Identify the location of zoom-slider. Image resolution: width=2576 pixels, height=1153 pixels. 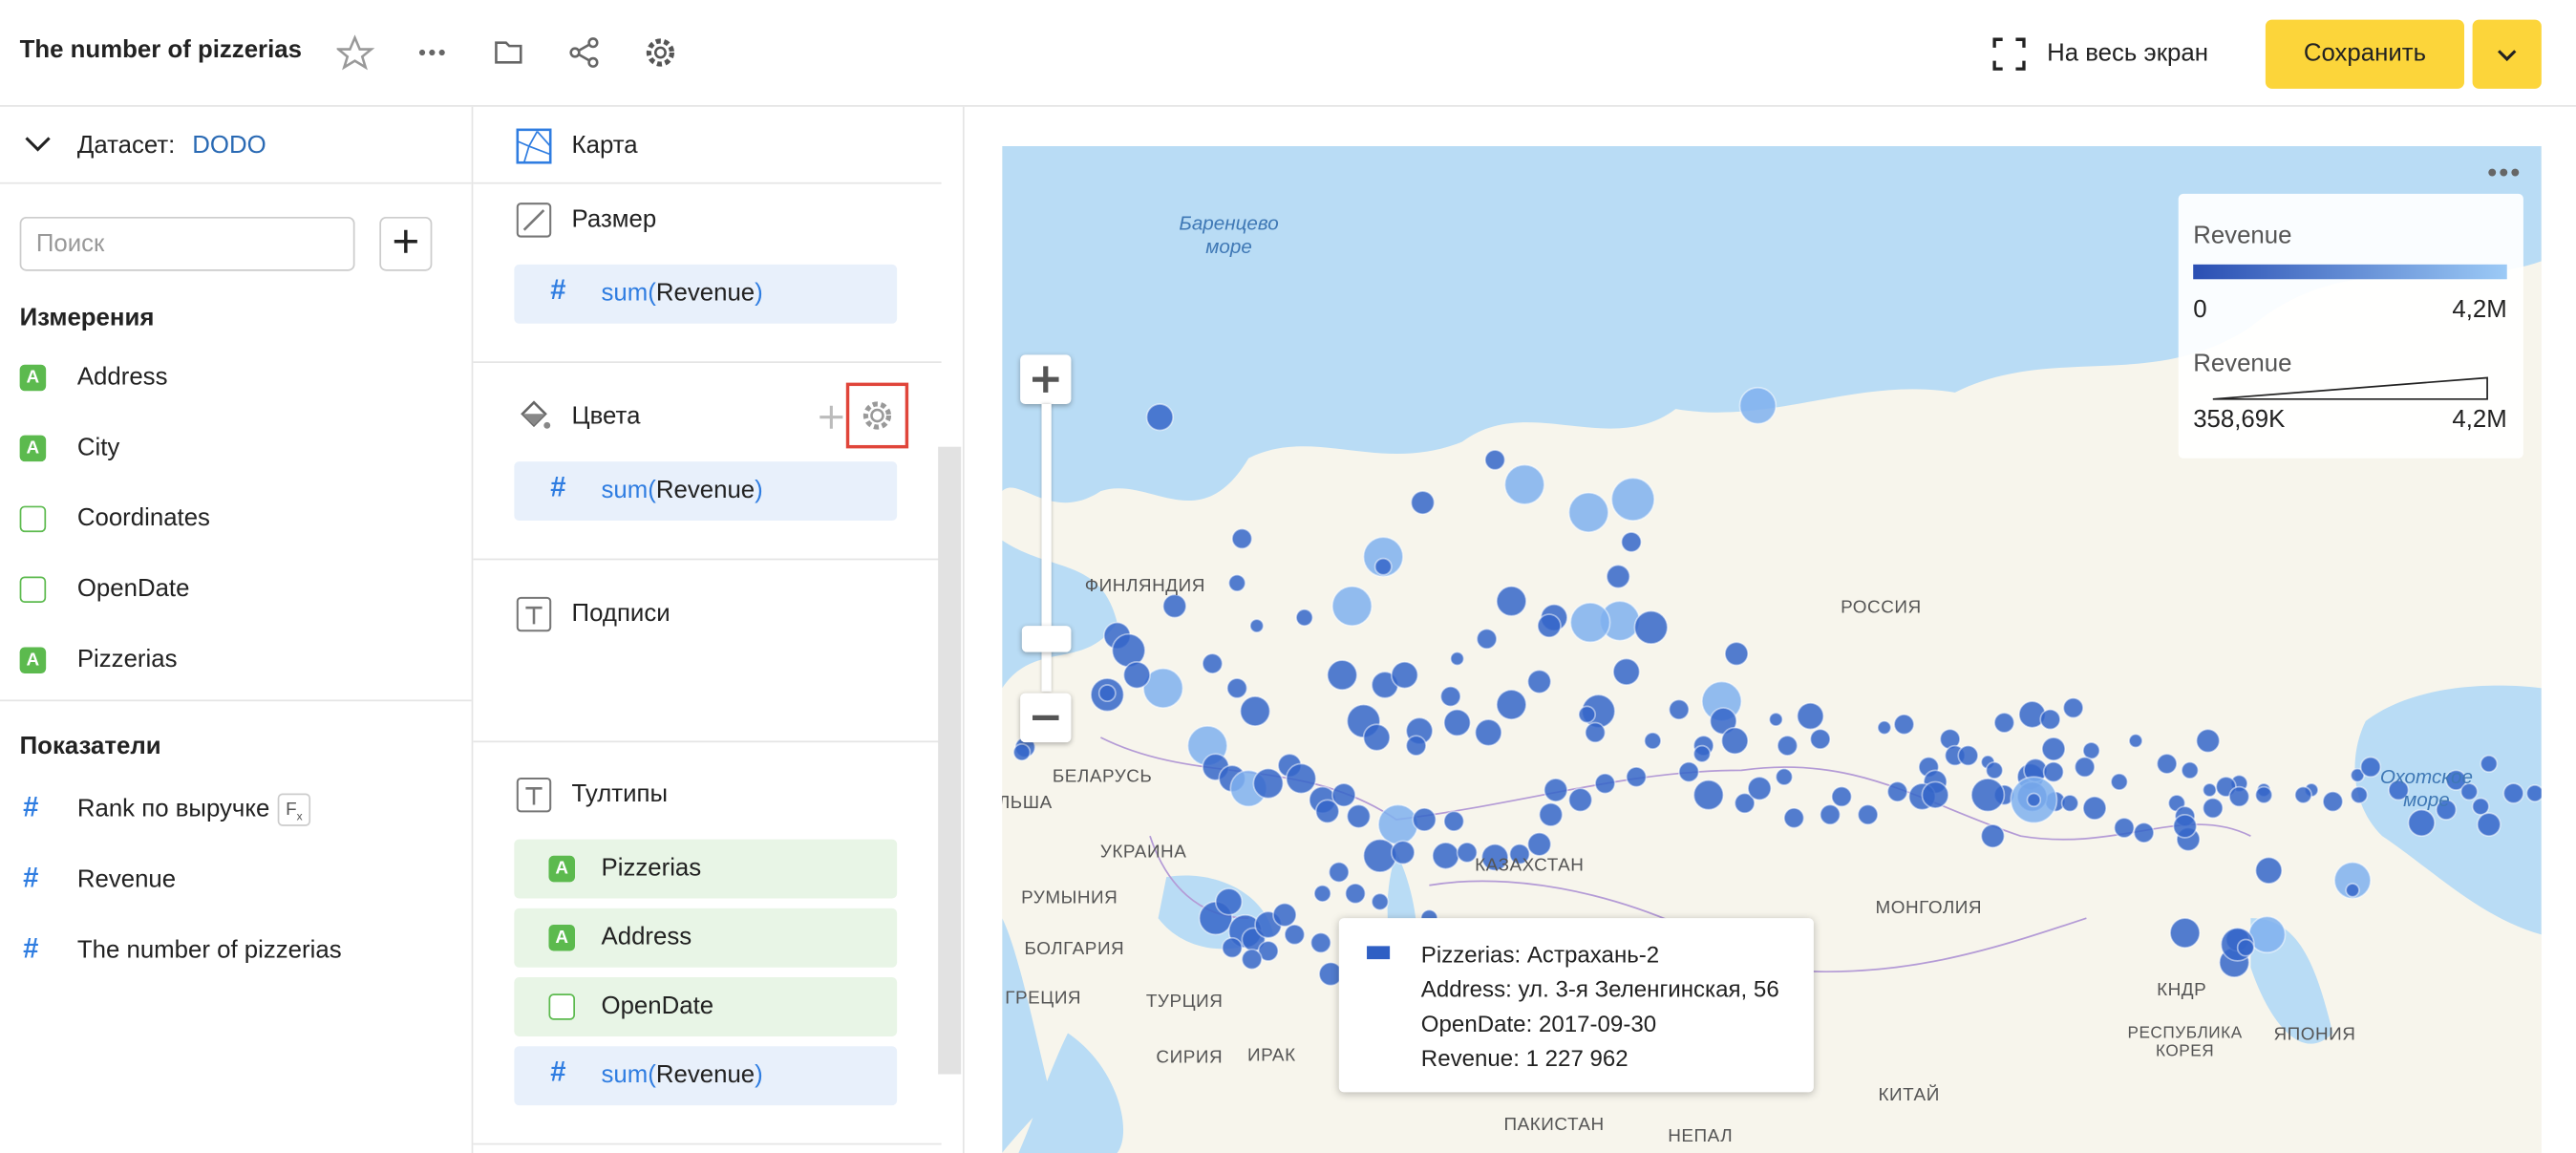
(1046, 547).